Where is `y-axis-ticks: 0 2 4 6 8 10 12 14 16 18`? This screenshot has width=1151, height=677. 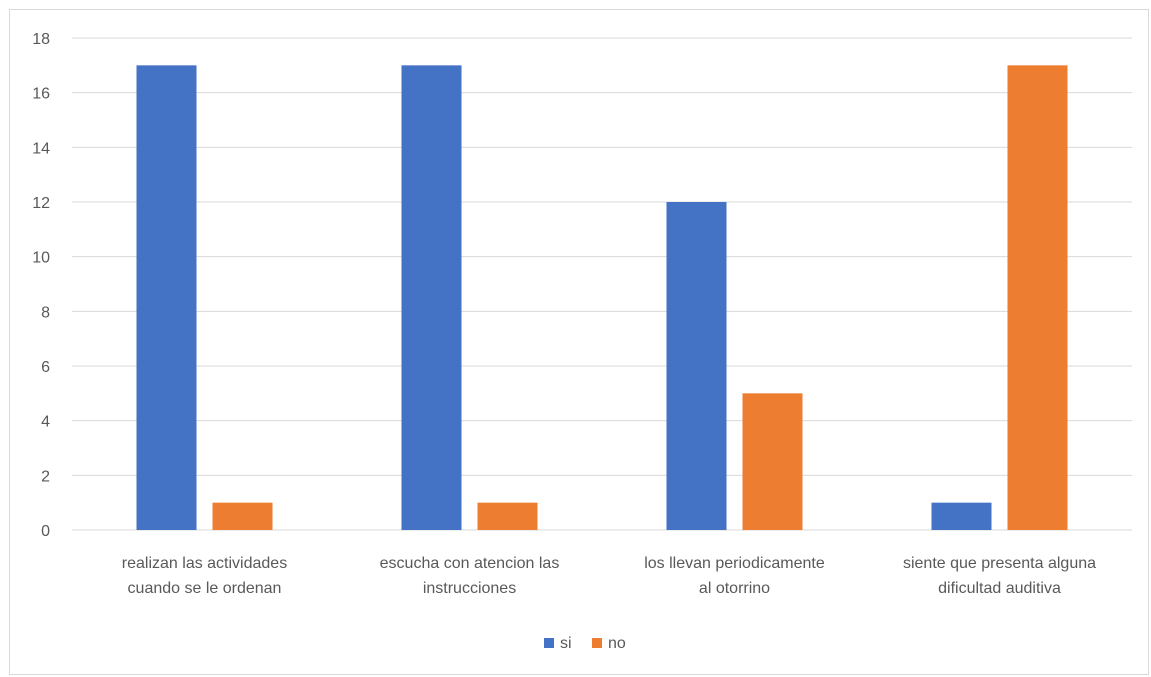
y-axis-ticks: 0 2 4 6 8 10 12 14 16 18 is located at coordinates (41, 285).